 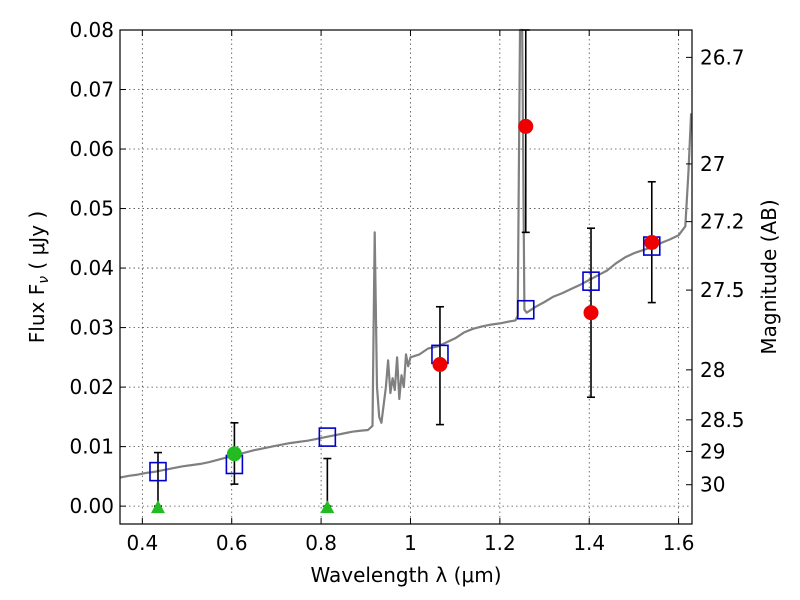 What do you see at coordinates (405, 575) in the screenshot?
I see `x-axis-label: Wavelength λ (μm)` at bounding box center [405, 575].